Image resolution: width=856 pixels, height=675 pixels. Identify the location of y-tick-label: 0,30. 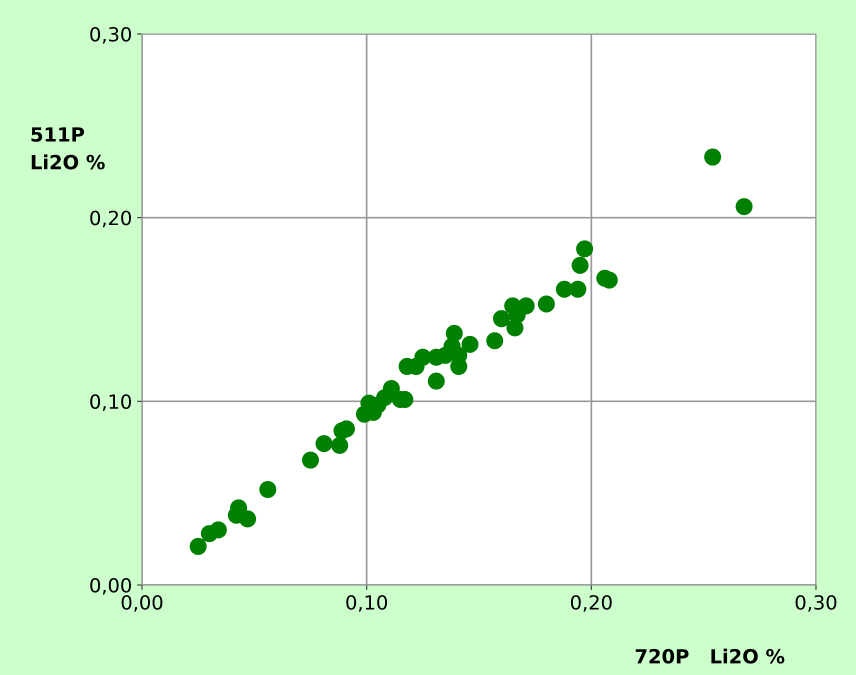
(110, 35).